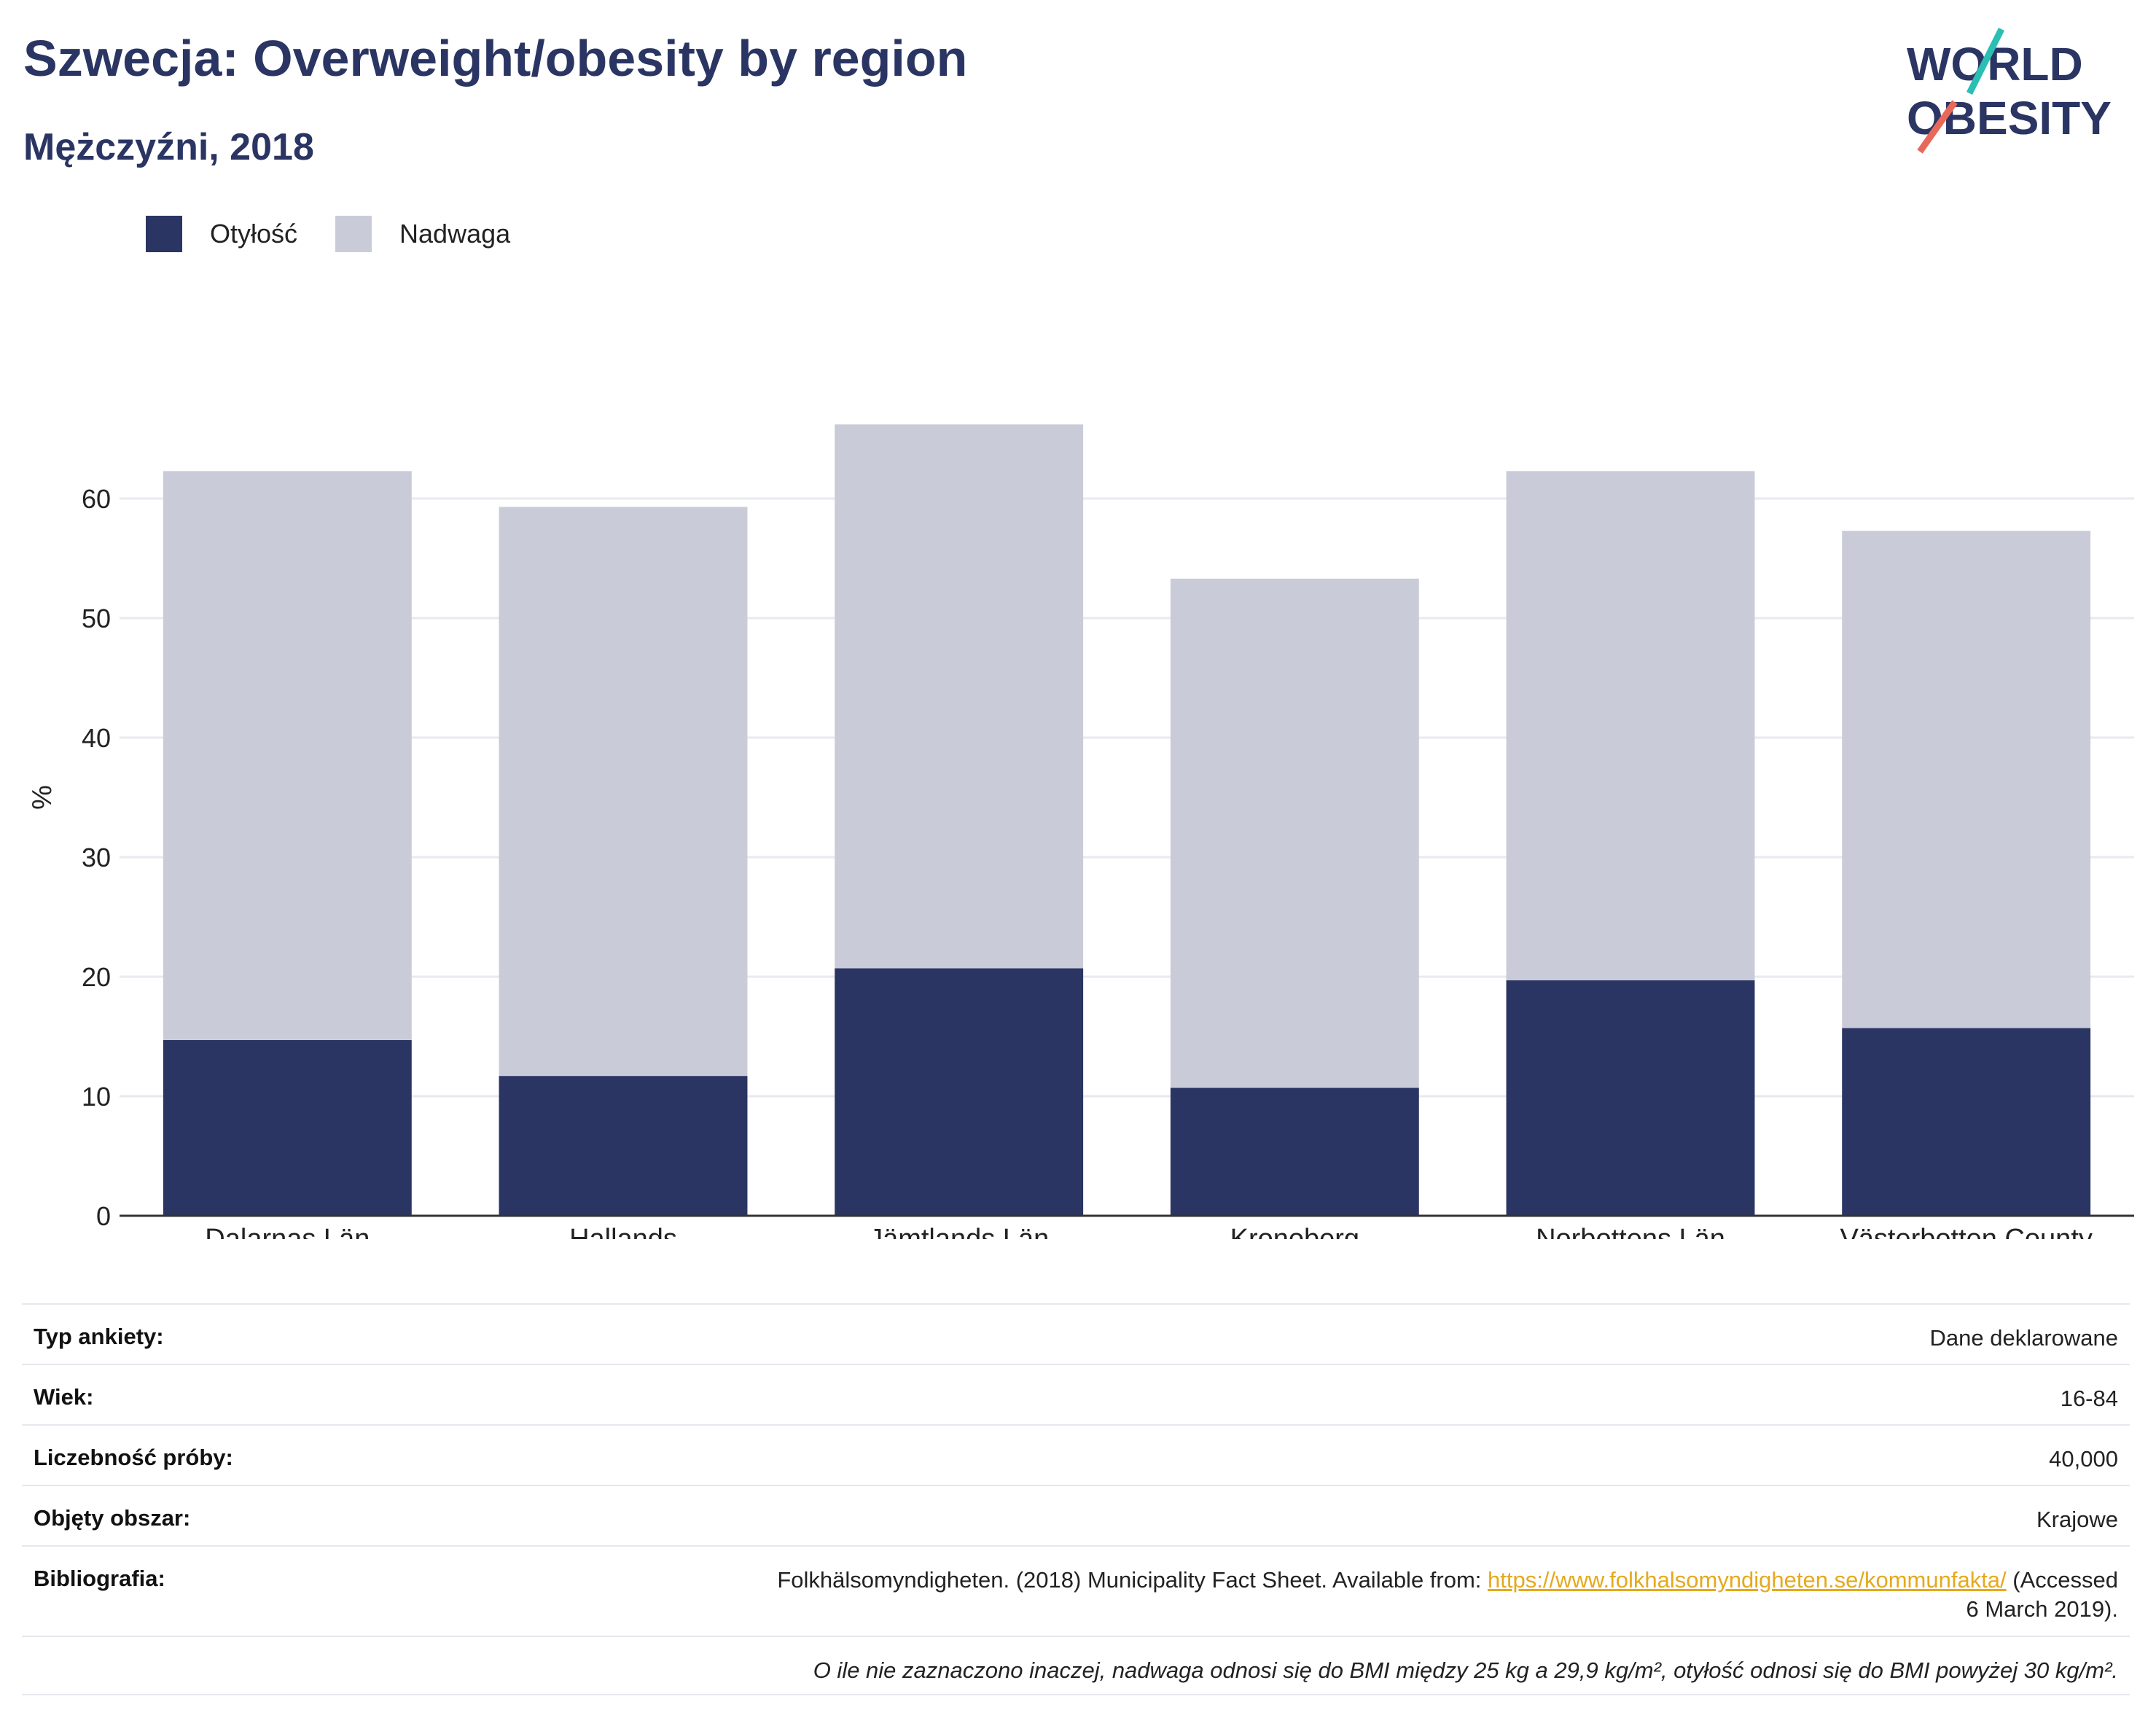 The width and height of the screenshot is (2156, 1734). What do you see at coordinates (43, 797) in the screenshot?
I see `y-axis-label: %` at bounding box center [43, 797].